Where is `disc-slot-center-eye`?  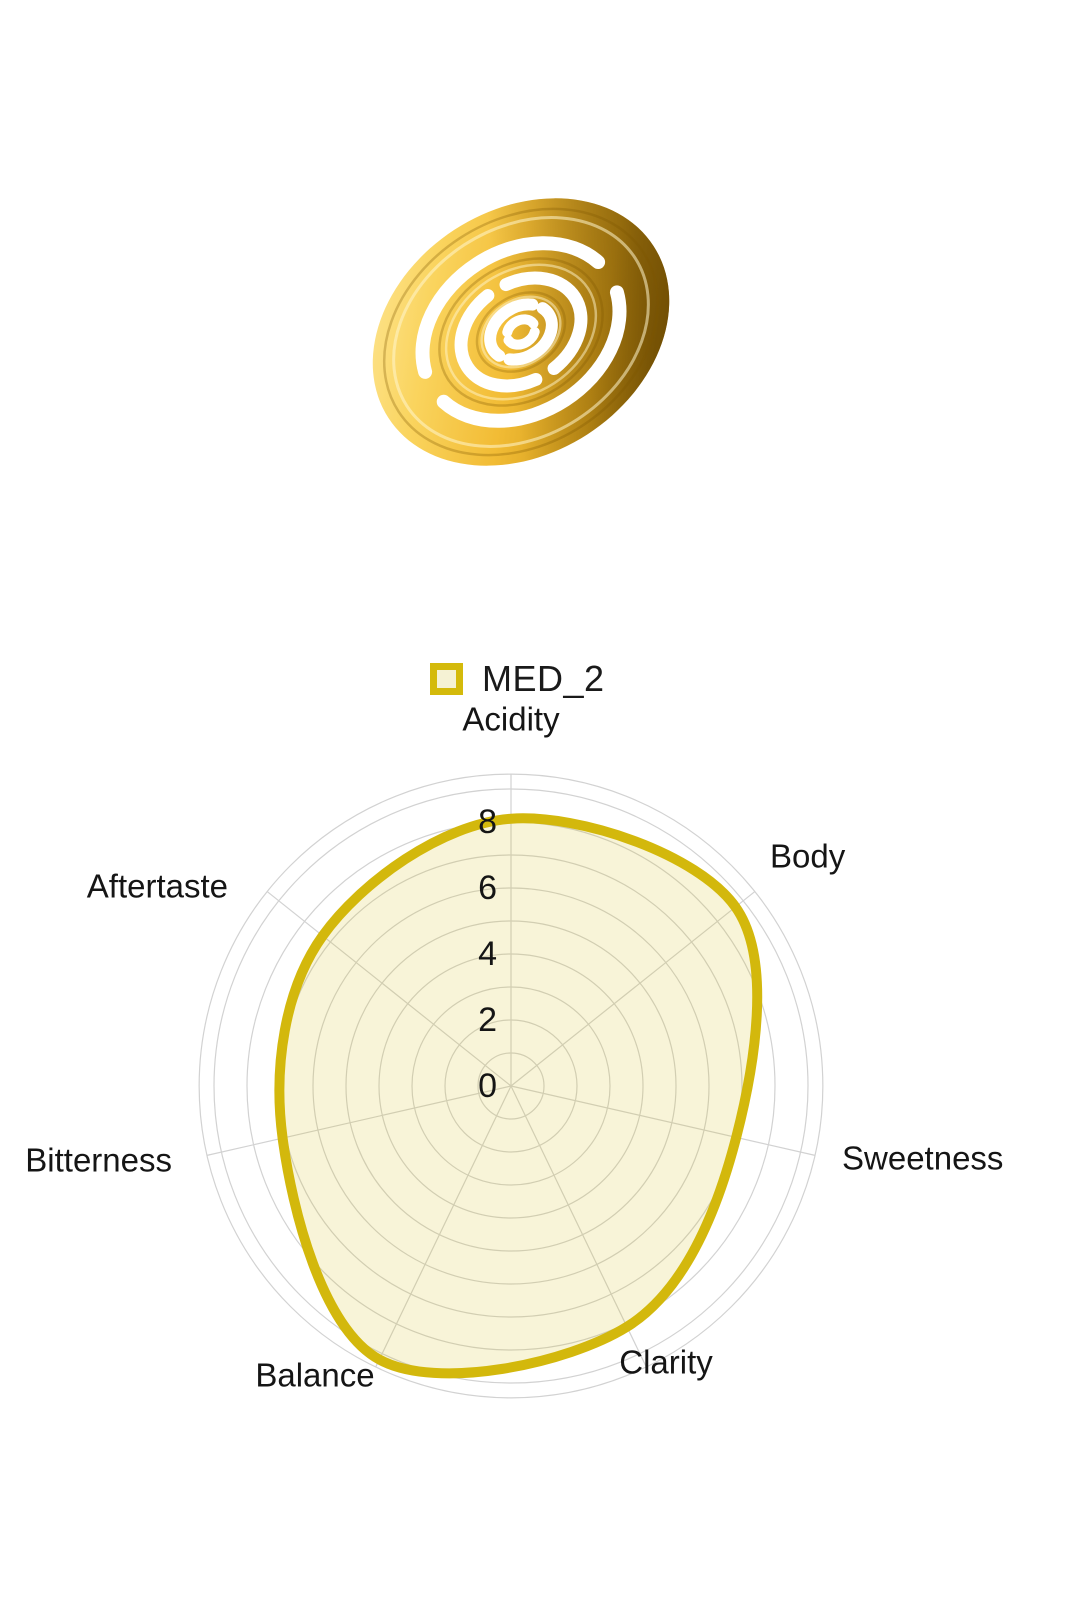 disc-slot-center-eye is located at coordinates (521, 332).